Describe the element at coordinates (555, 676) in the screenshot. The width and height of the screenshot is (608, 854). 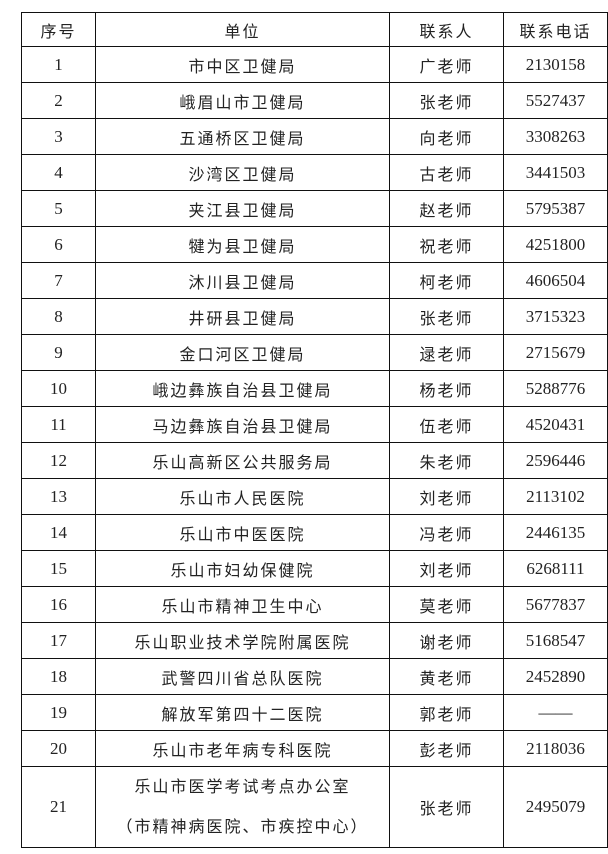
I see `row-phone: 2452890` at that location.